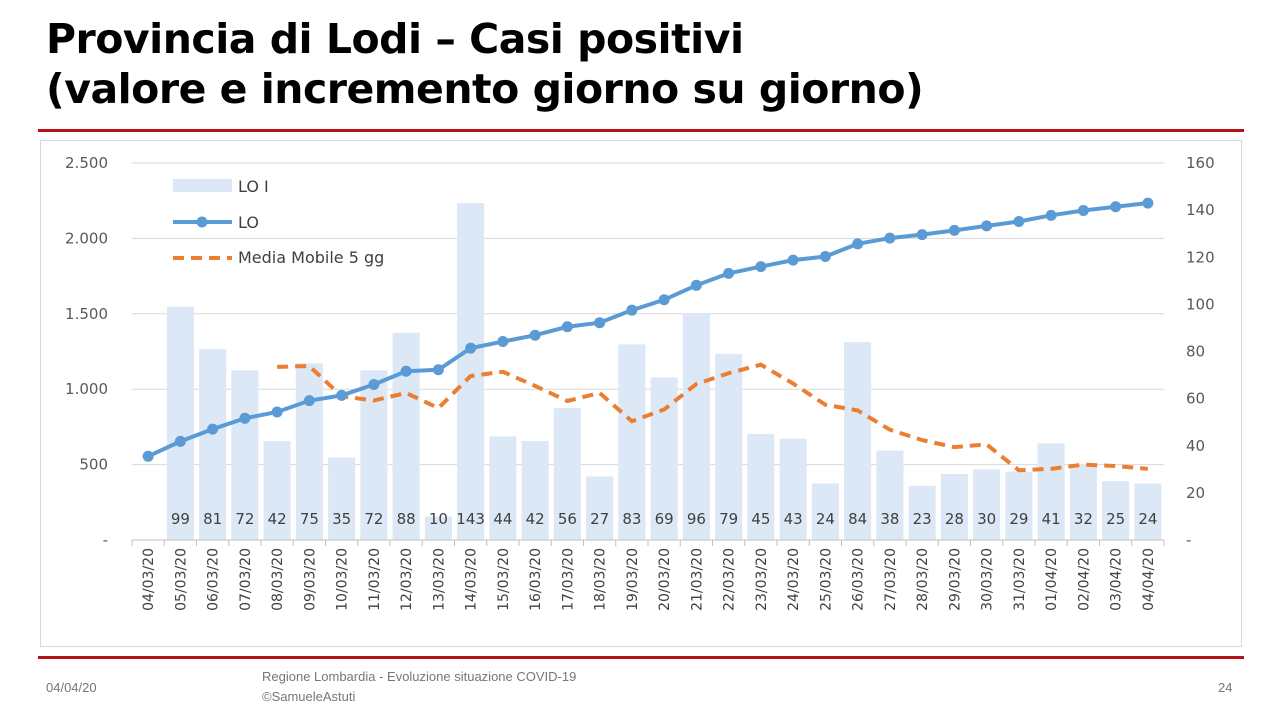 The height and width of the screenshot is (720, 1280). Describe the element at coordinates (633, 579) in the screenshot. I see `x-tick-label: 19/03/20` at that location.